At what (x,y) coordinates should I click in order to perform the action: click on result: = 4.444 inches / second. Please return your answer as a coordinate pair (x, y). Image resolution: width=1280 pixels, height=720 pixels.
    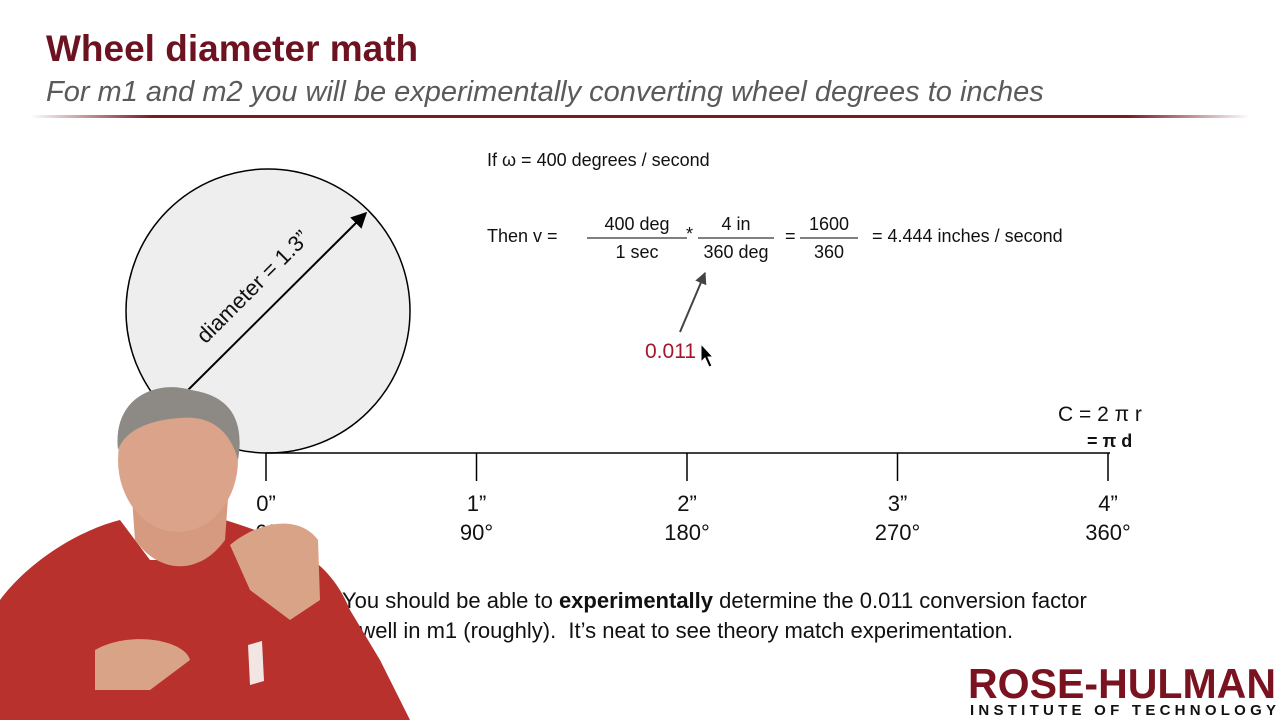
    Looking at the image, I should click on (967, 236).